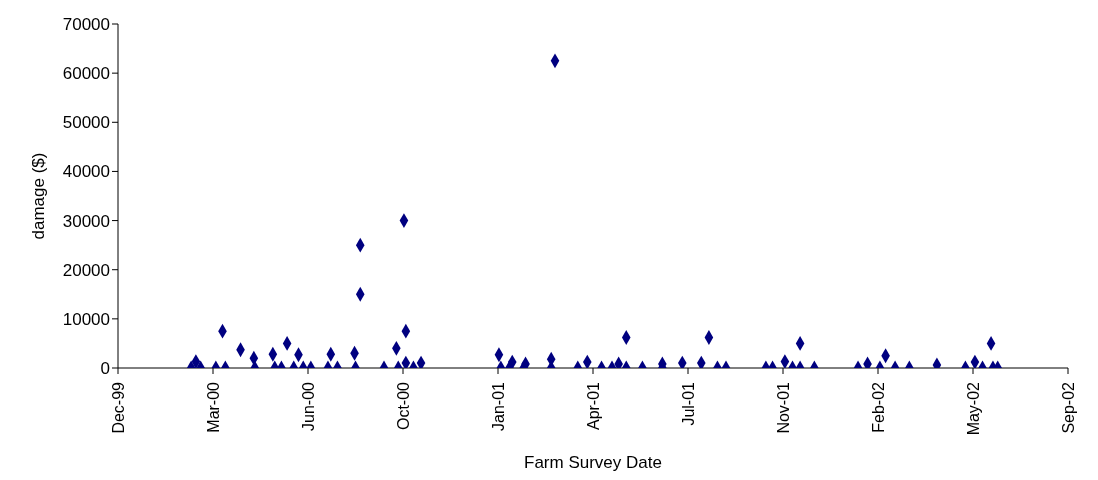 The image size is (1098, 480). Describe the element at coordinates (86, 74) in the screenshot. I see `y-tick-label: 60000` at that location.